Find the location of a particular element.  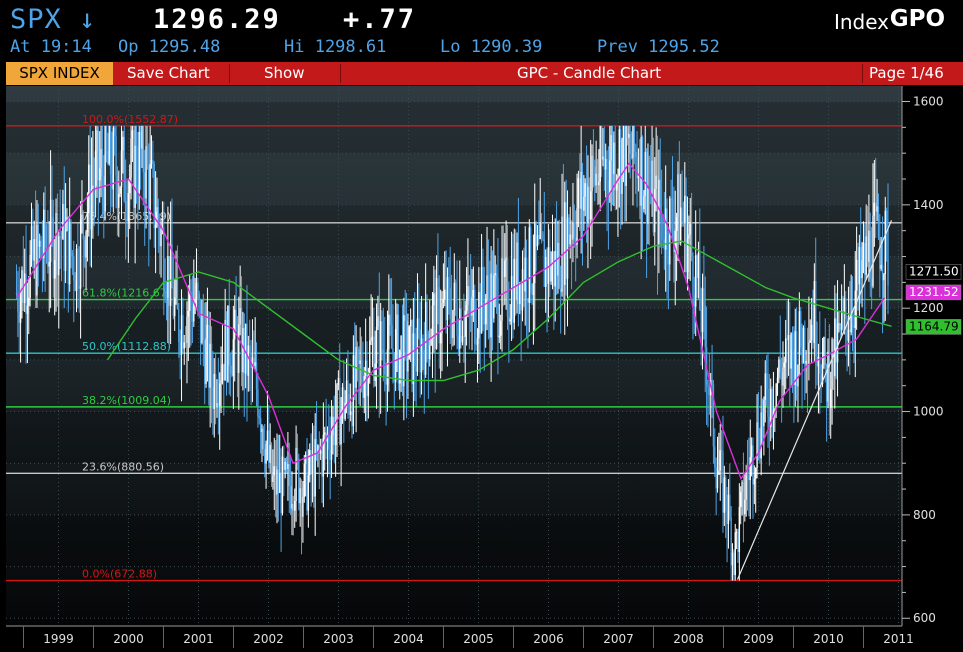

save-chart-button: Save Chart is located at coordinates (168, 73).